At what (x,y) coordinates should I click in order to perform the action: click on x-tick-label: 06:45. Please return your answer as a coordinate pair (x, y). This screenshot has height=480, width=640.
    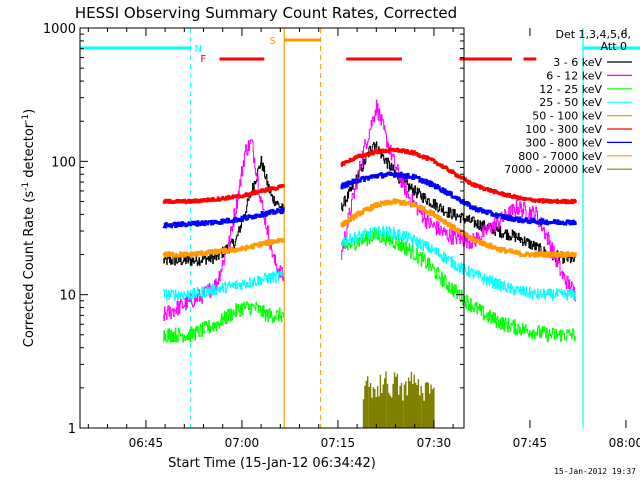
    Looking at the image, I should click on (146, 443).